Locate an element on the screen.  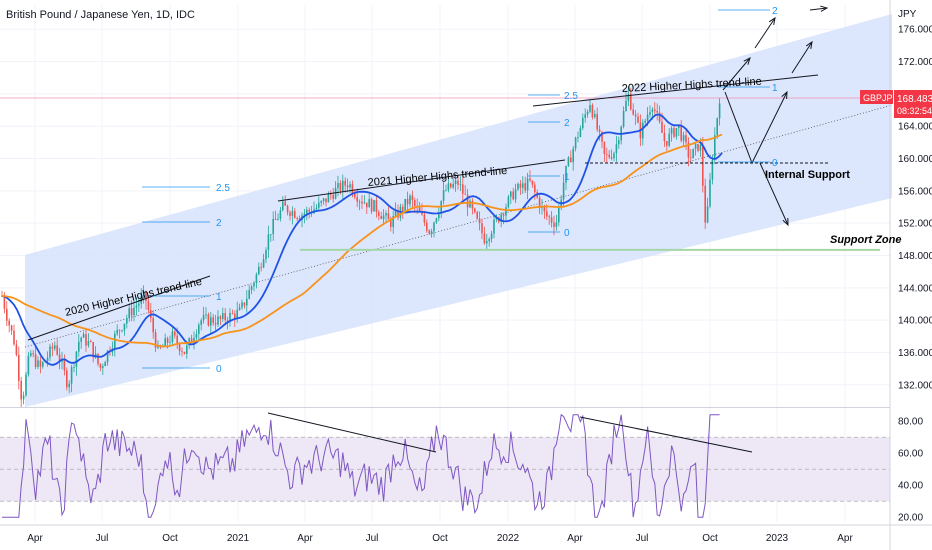
symbol-badge-label: GBPJPY is located at coordinates (881, 98).